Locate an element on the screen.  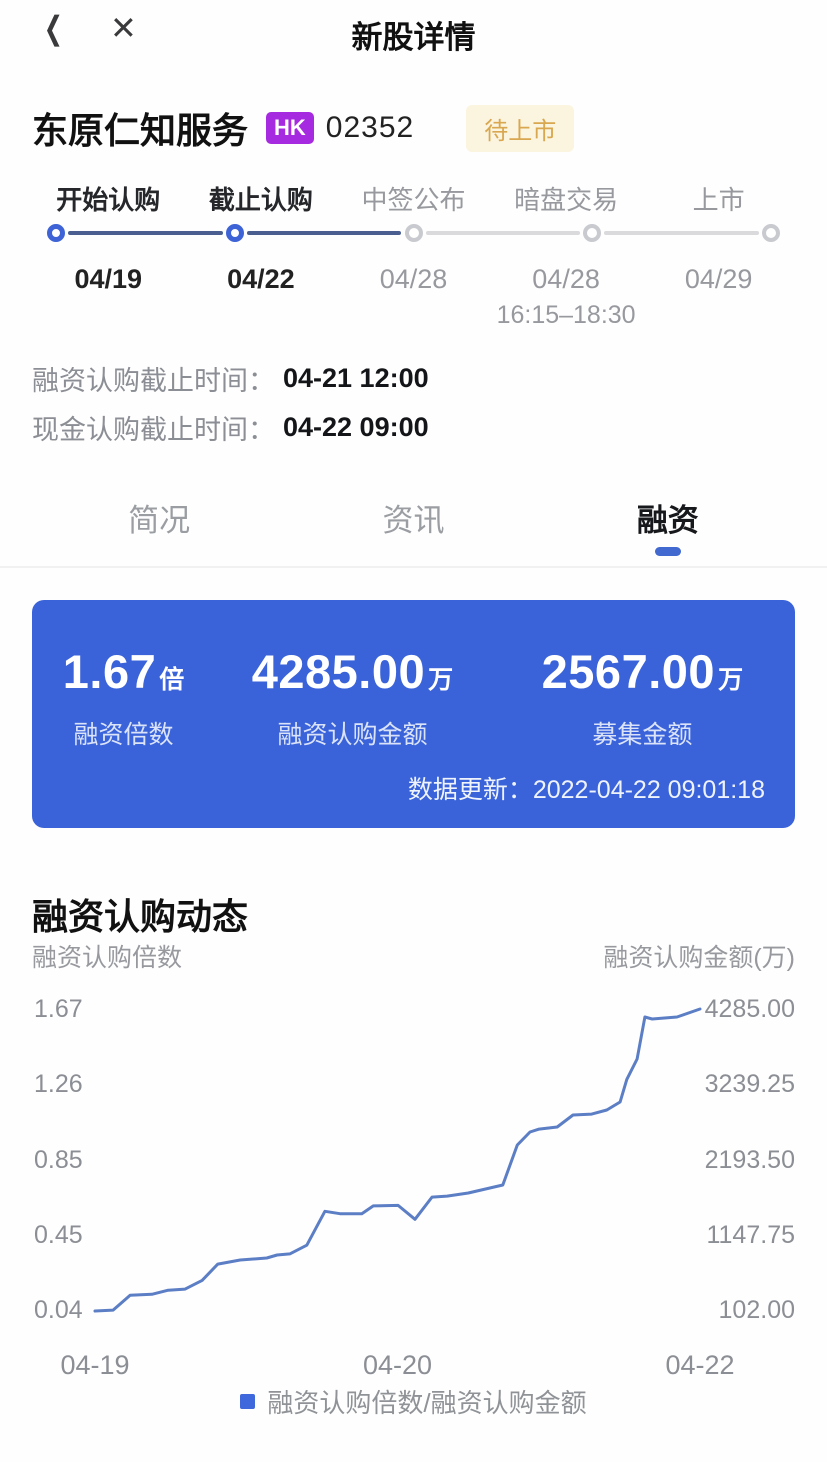
timeline-step-label: 暗盘交易 is located at coordinates (566, 200).